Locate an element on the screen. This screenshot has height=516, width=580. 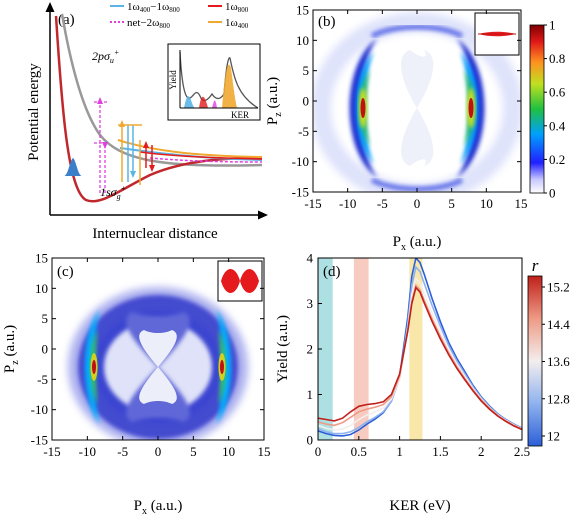
svg-text: net−2ω800 is located at coordinates (148, 23).